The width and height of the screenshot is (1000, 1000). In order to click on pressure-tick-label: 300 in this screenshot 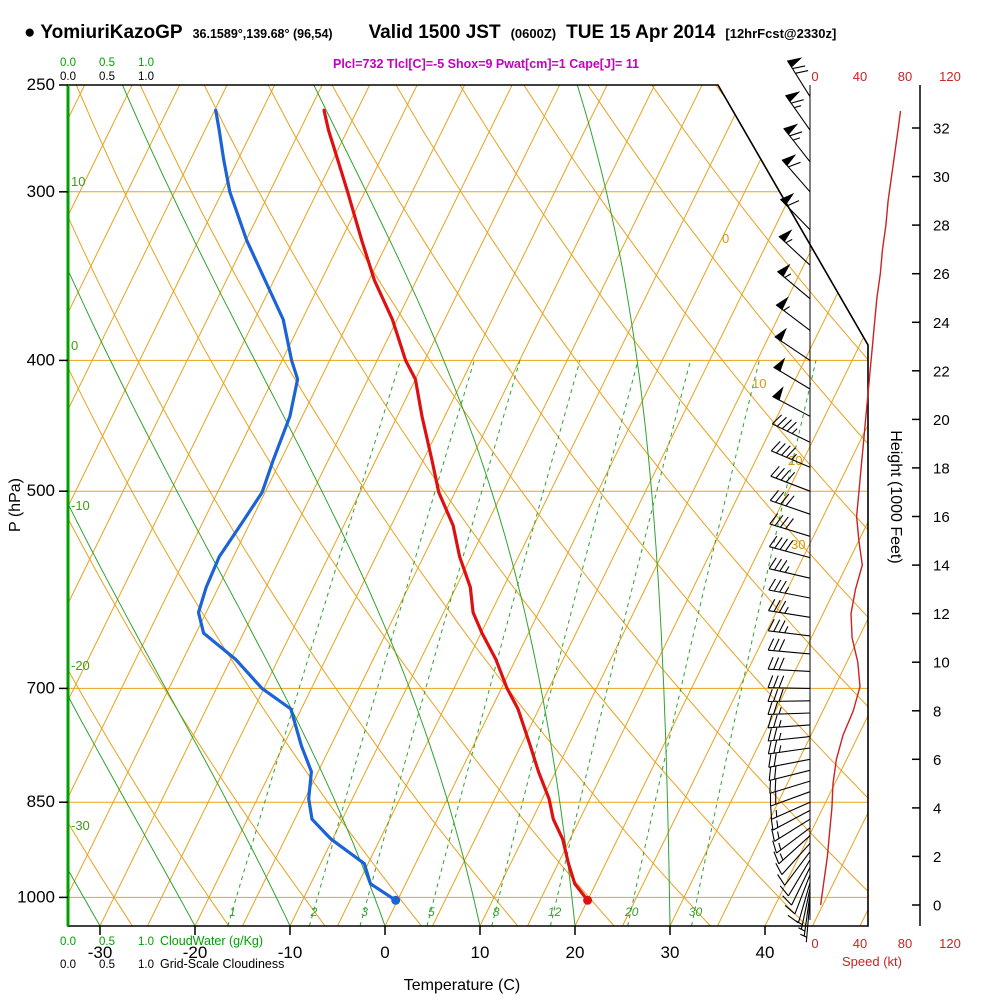, I will do `click(41, 191)`.